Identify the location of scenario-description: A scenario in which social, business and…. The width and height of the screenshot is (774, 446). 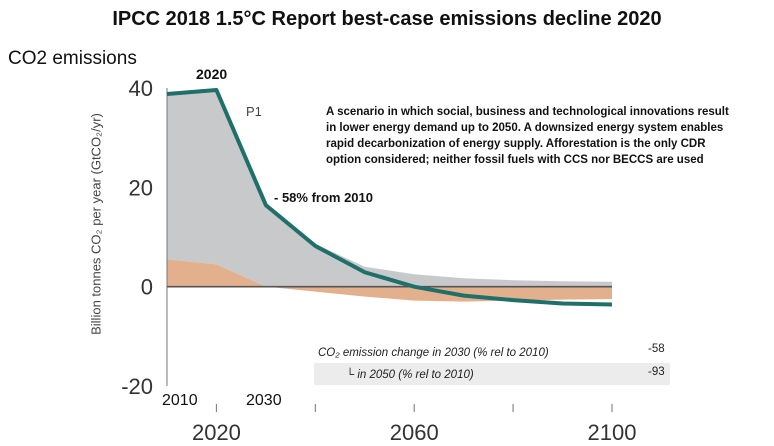
(527, 136).